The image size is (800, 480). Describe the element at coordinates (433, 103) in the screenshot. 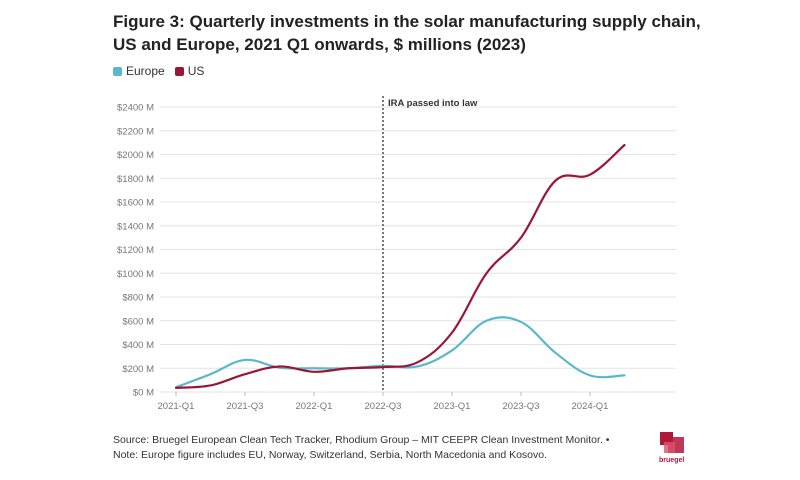

I see `annotation-label: IRA passed into law` at that location.